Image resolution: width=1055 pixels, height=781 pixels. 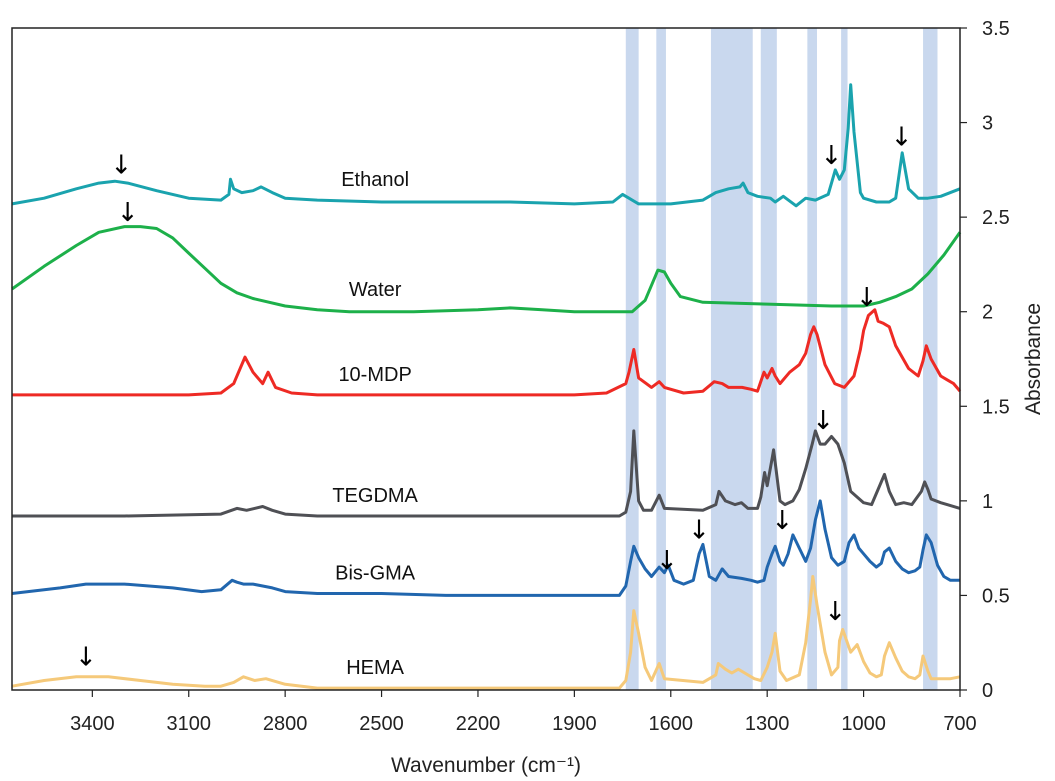 I want to click on peak-arrow-2: ↓, so click(x=128, y=213).